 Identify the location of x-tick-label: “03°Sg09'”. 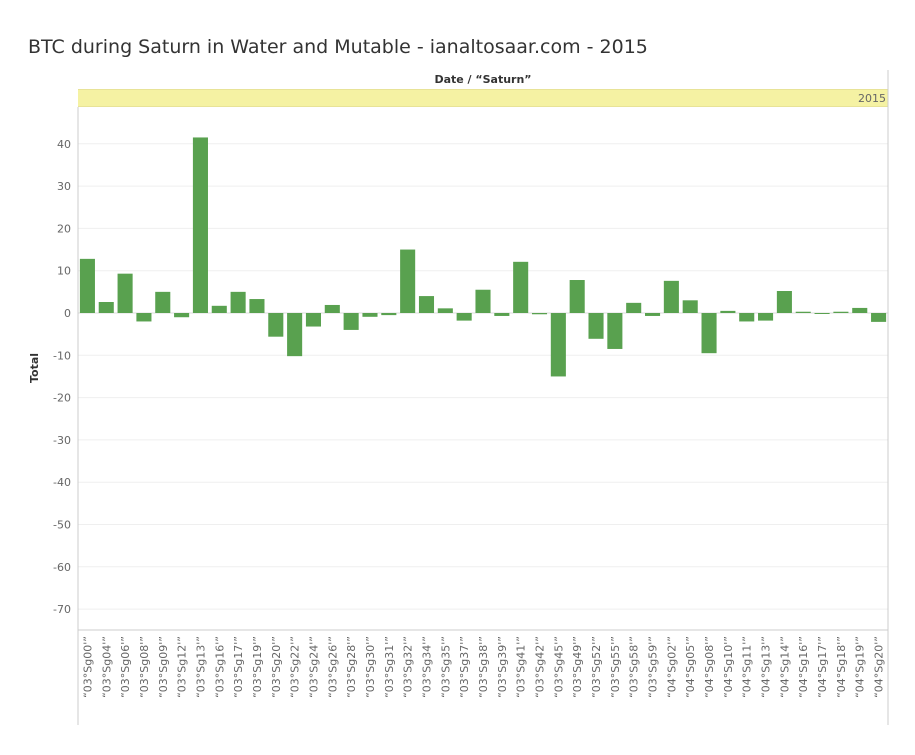
(163, 667).